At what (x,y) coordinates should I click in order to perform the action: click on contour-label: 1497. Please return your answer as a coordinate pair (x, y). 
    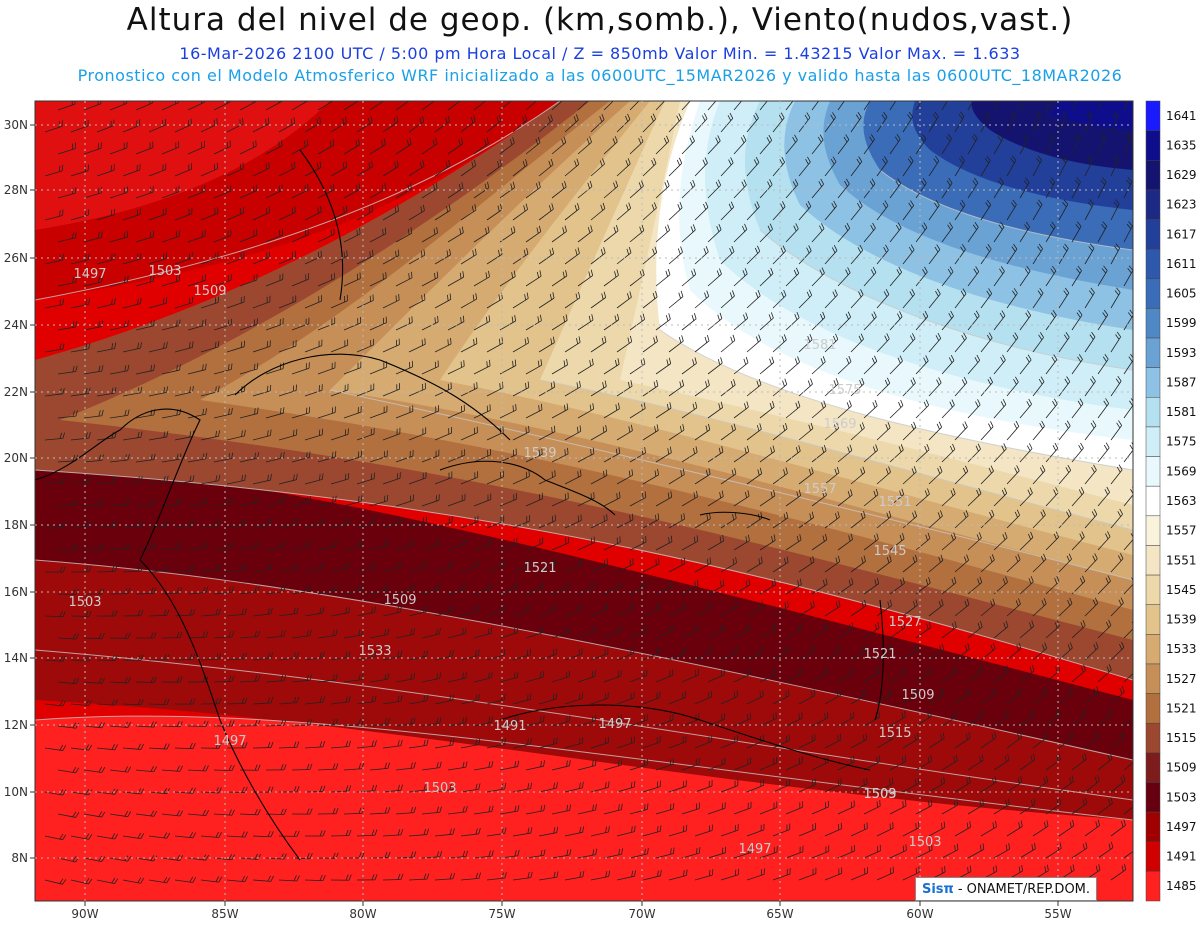
    Looking at the image, I should click on (754, 849).